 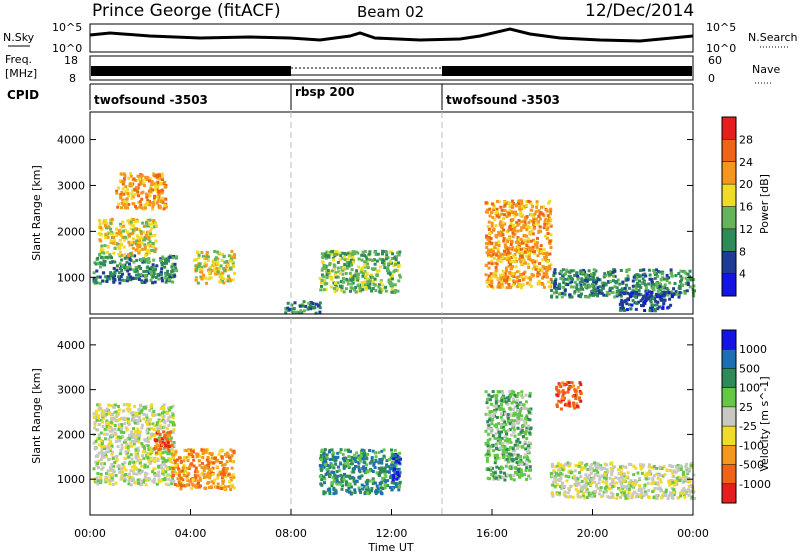 What do you see at coordinates (71, 277) in the screenshot?
I see `y-tick-label: 1000` at bounding box center [71, 277].